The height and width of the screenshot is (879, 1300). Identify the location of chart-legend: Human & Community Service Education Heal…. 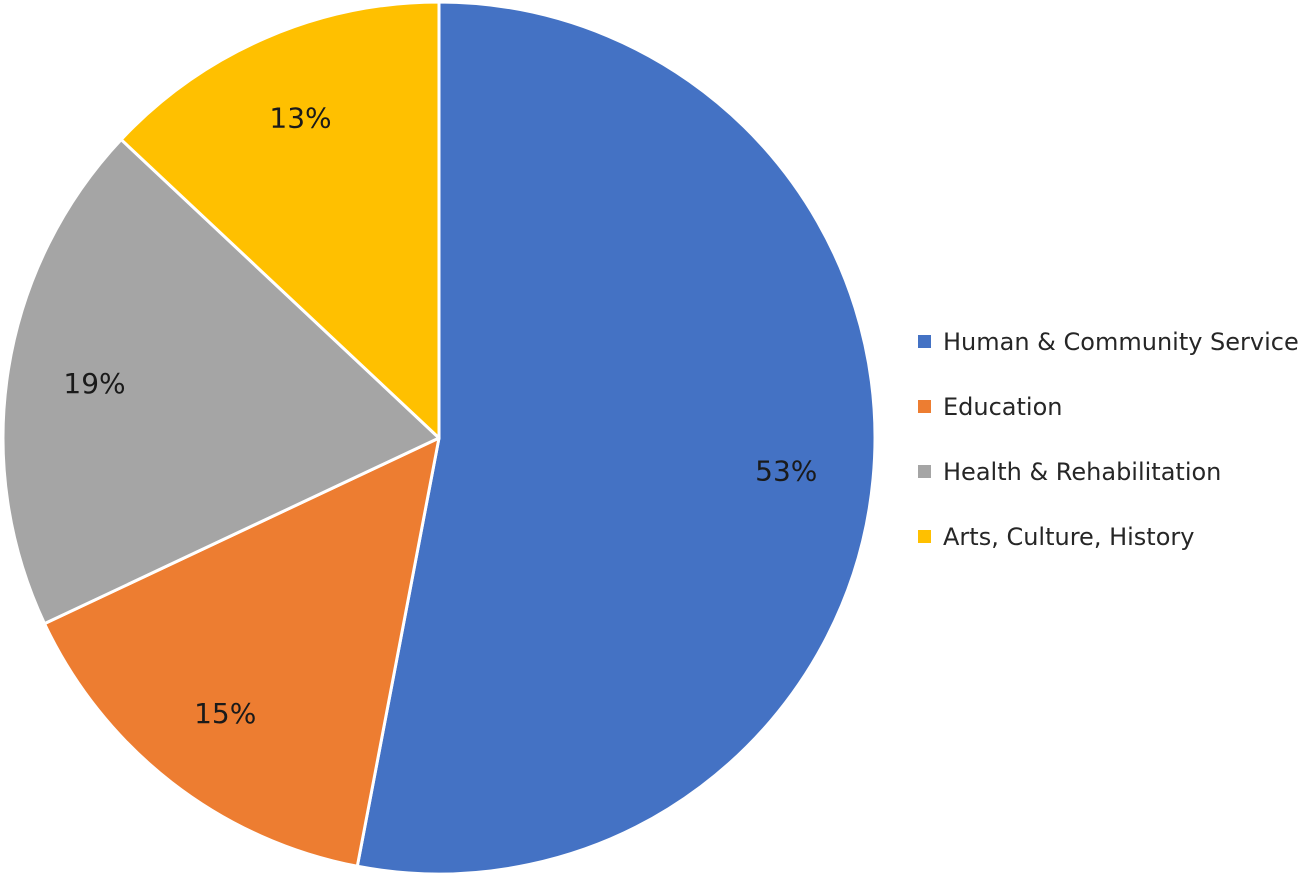
(1109, 452).